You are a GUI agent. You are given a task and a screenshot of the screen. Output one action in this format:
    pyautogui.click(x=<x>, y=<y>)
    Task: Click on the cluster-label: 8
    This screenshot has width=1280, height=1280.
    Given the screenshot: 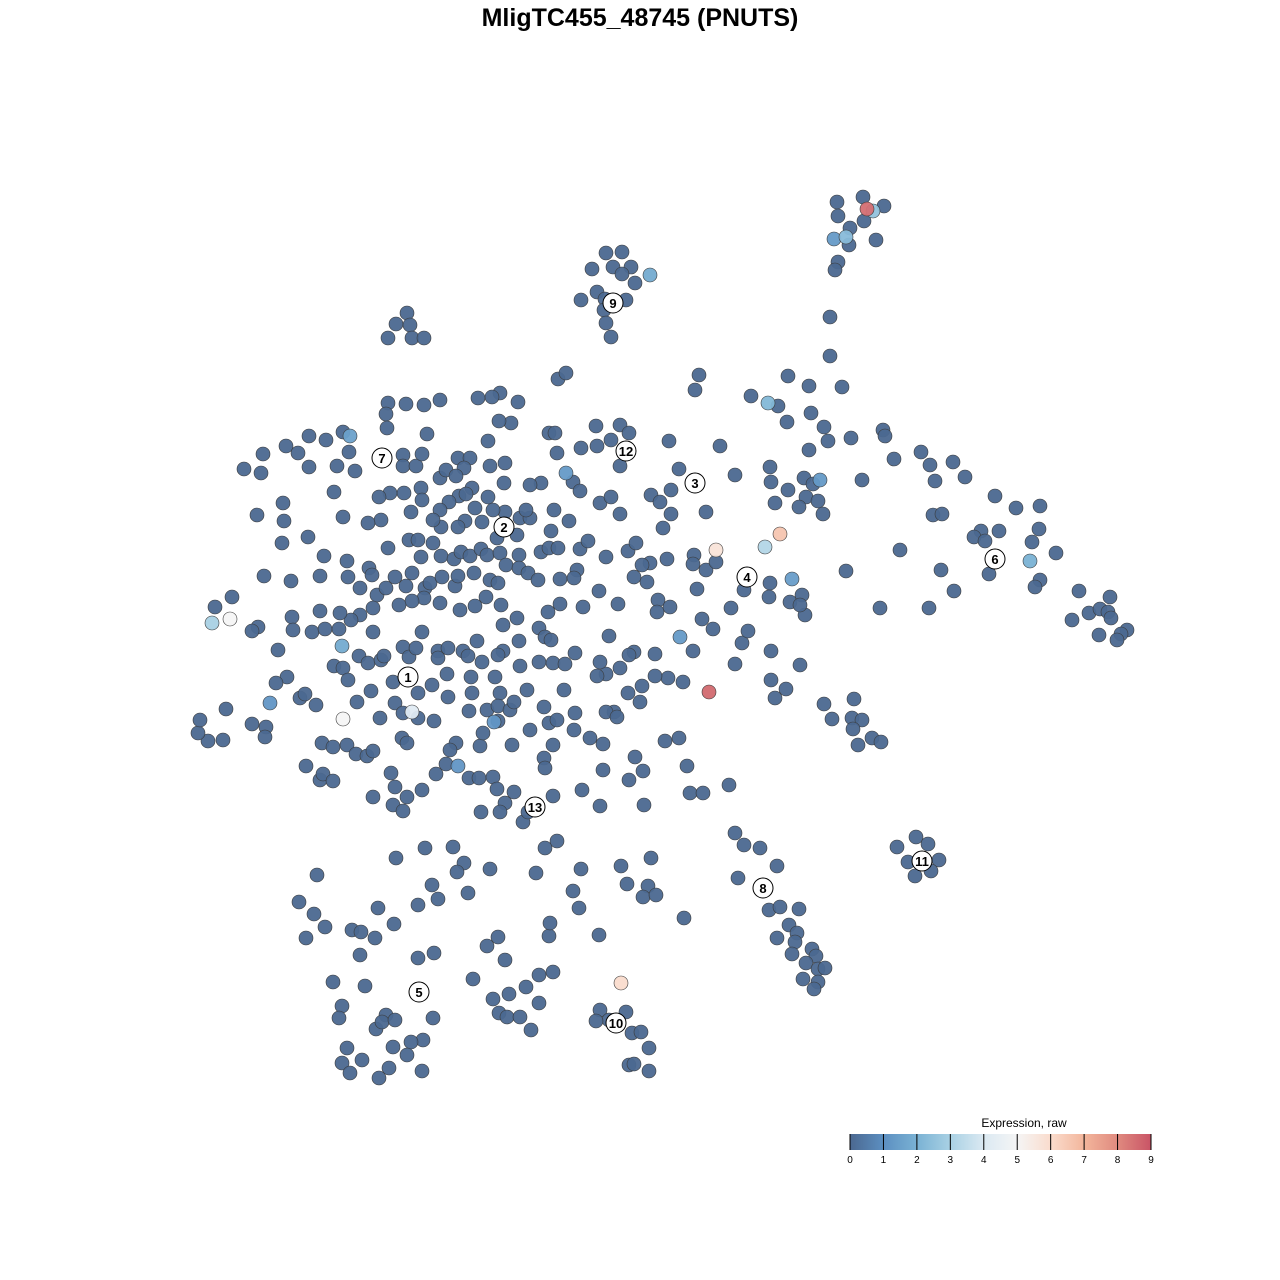 What is the action you would take?
    pyautogui.click(x=763, y=888)
    